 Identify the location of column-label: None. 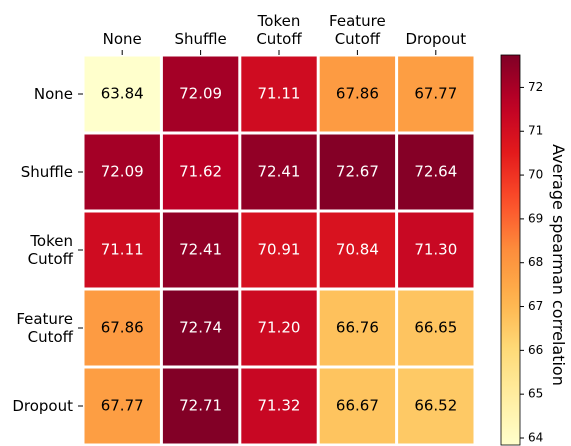
(122, 39).